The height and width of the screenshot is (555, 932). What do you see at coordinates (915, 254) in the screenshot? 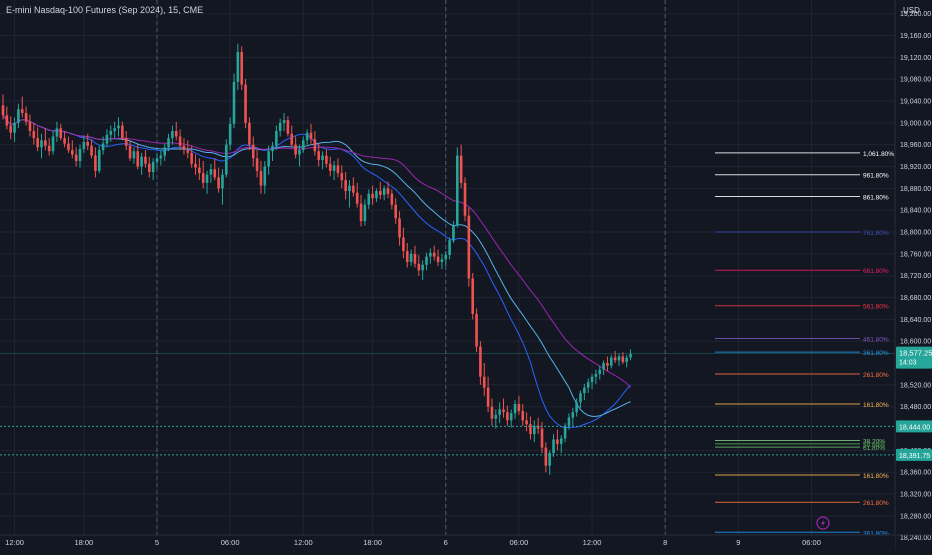
I see `price-tick-label: 18,760.00` at bounding box center [915, 254].